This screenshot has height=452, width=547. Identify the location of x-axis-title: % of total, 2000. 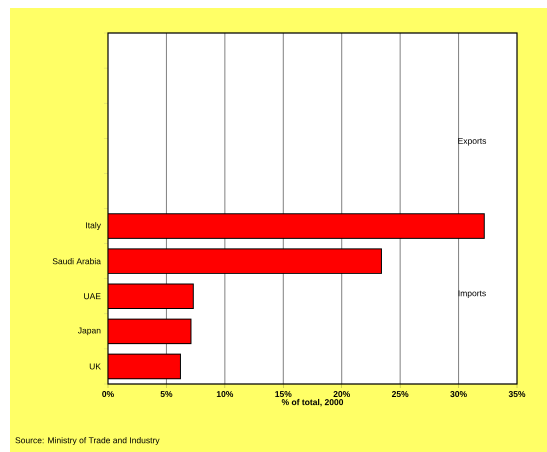
(313, 402).